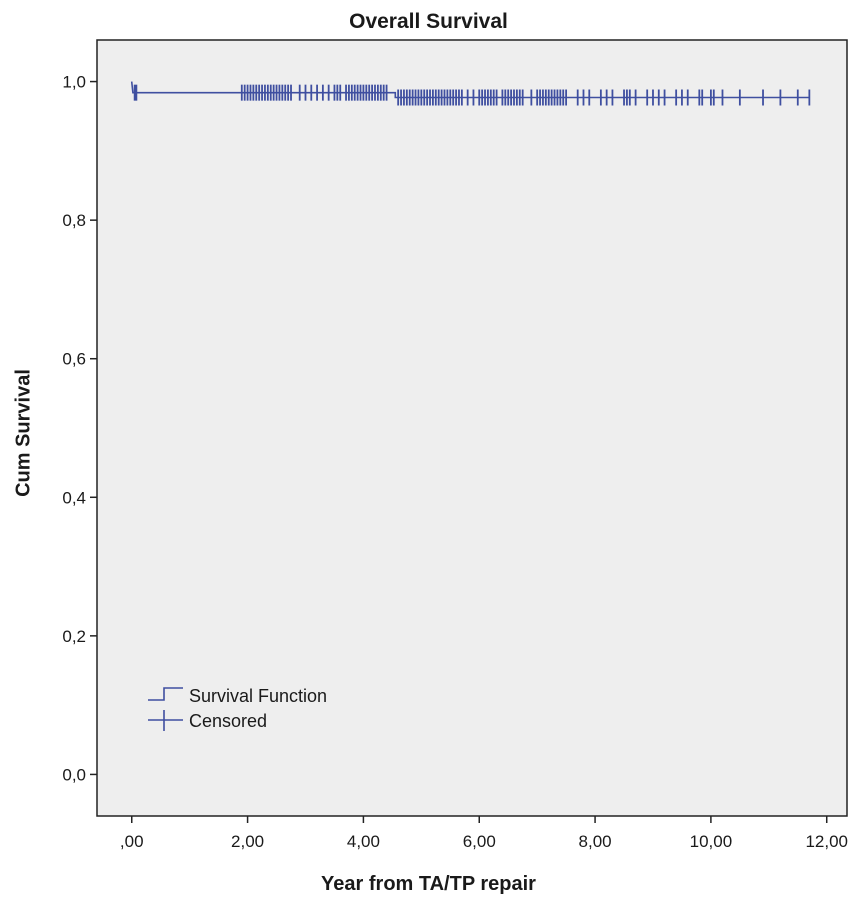  I want to click on x-axis-label: Year from TA/TP repair, so click(428, 884).